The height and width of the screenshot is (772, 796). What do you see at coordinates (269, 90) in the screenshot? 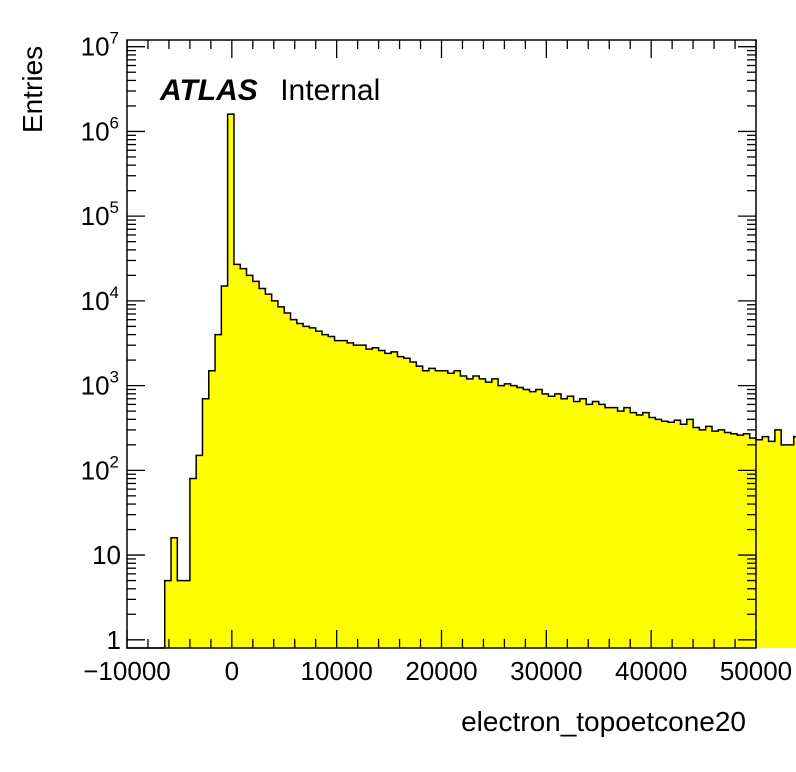
I see `atlas-label: ATLAS Internal` at bounding box center [269, 90].